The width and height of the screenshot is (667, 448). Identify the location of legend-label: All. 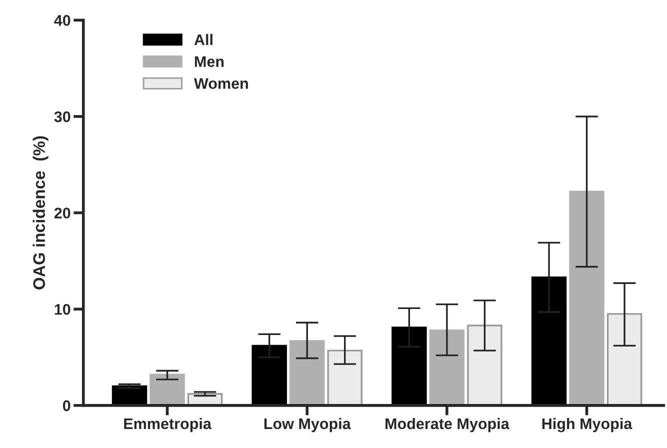
(203, 39).